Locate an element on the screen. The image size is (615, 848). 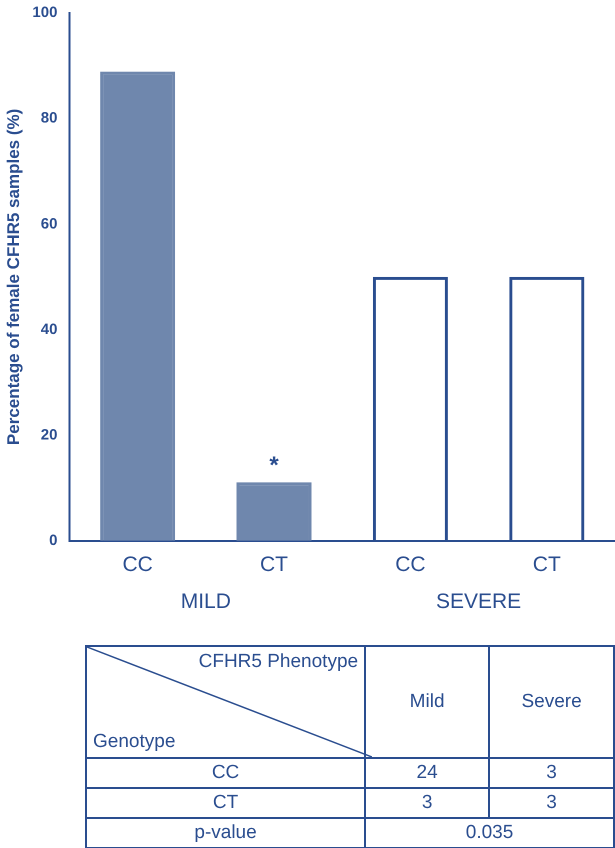
y-tick-label: 80 is located at coordinates (49, 118).